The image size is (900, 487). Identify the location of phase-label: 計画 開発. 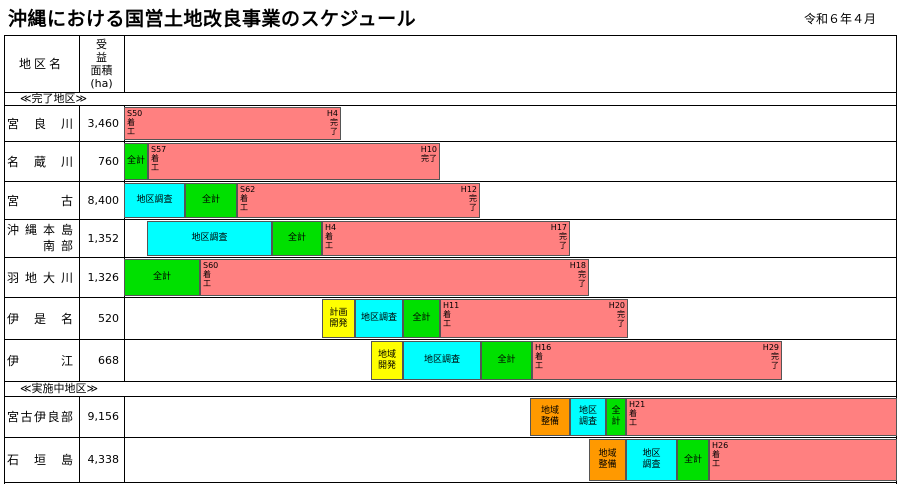
(338, 318).